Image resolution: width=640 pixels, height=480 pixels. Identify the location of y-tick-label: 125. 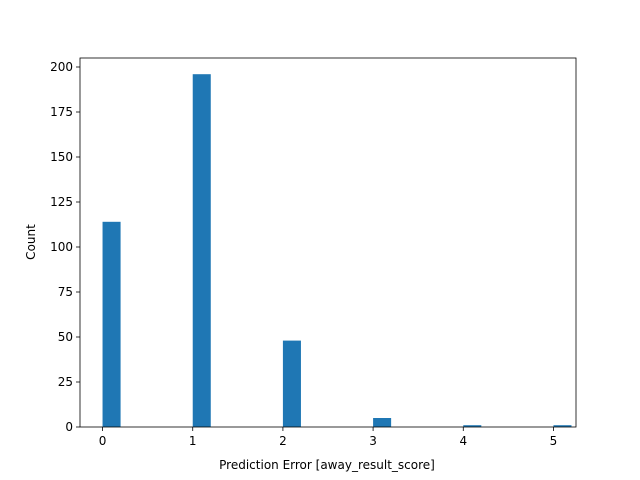
(61, 202).